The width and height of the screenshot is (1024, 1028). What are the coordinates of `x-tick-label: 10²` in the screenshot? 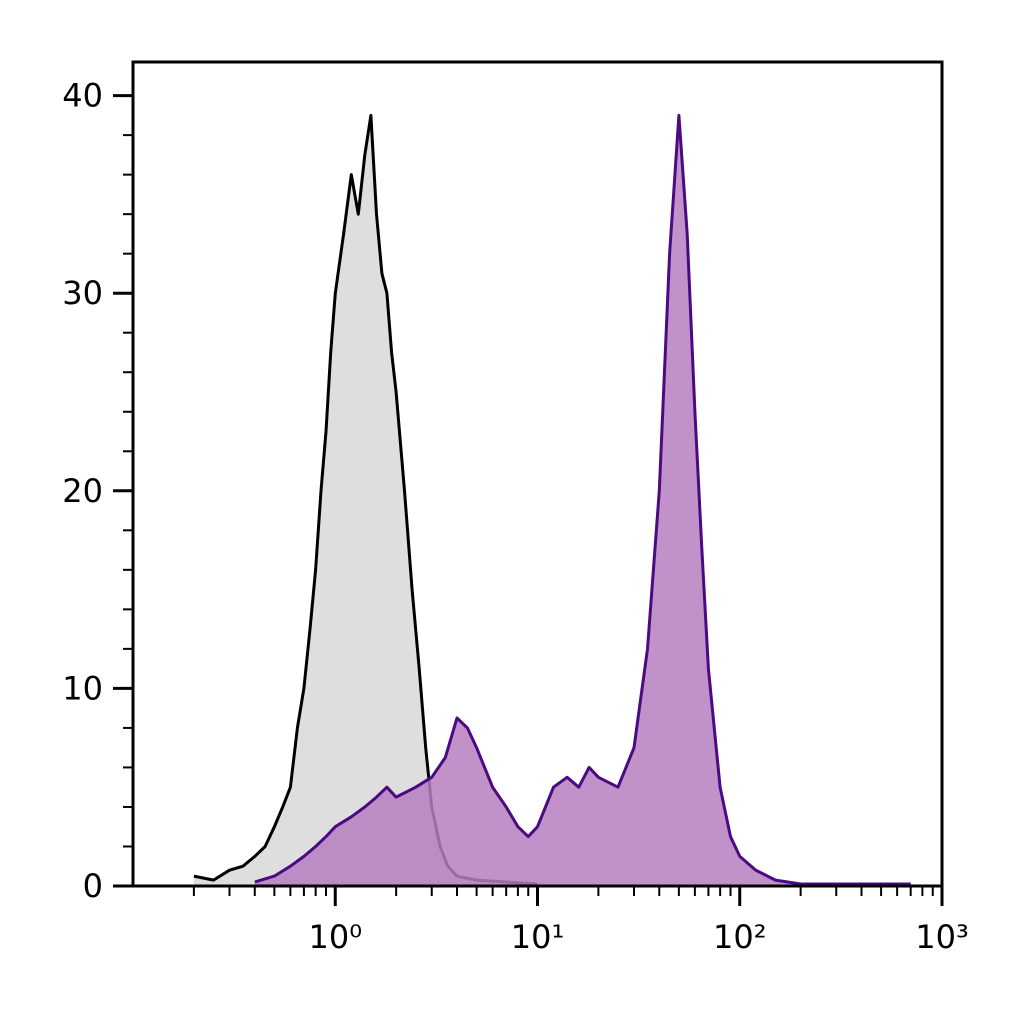 It's located at (740, 937).